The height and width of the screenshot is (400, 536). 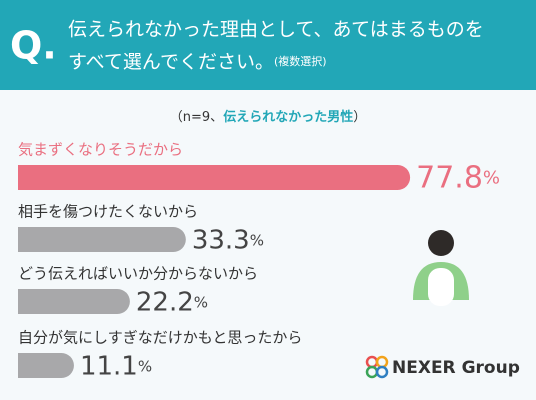 What do you see at coordinates (441, 268) in the screenshot?
I see `person-icon` at bounding box center [441, 268].